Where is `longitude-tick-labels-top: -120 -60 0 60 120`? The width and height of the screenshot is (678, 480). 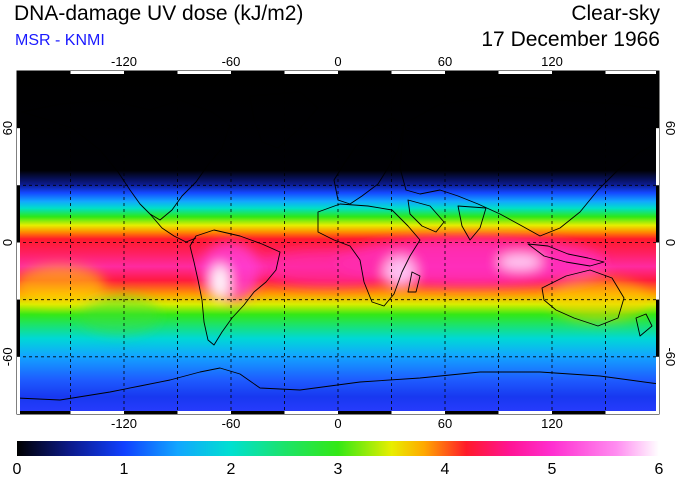
longitude-tick-labels-top: -120 -60 0 60 120 is located at coordinates (337, 61).